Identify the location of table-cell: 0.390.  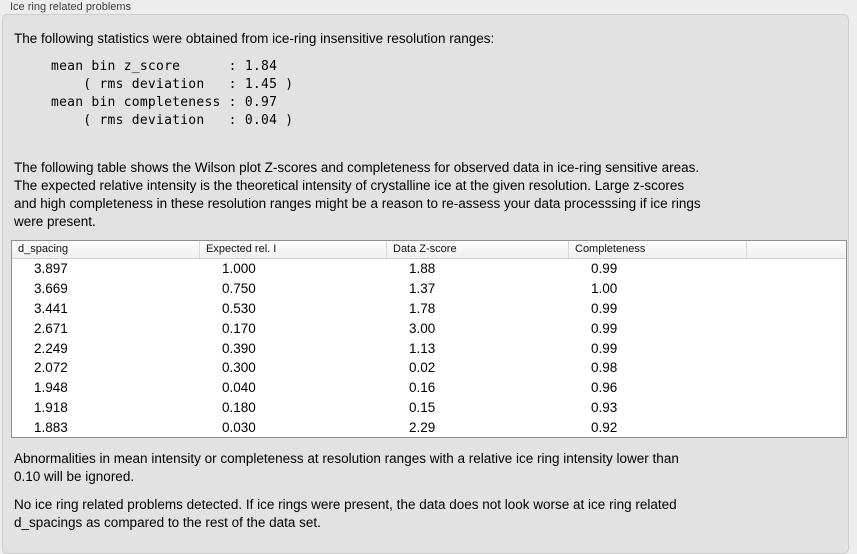
(239, 348).